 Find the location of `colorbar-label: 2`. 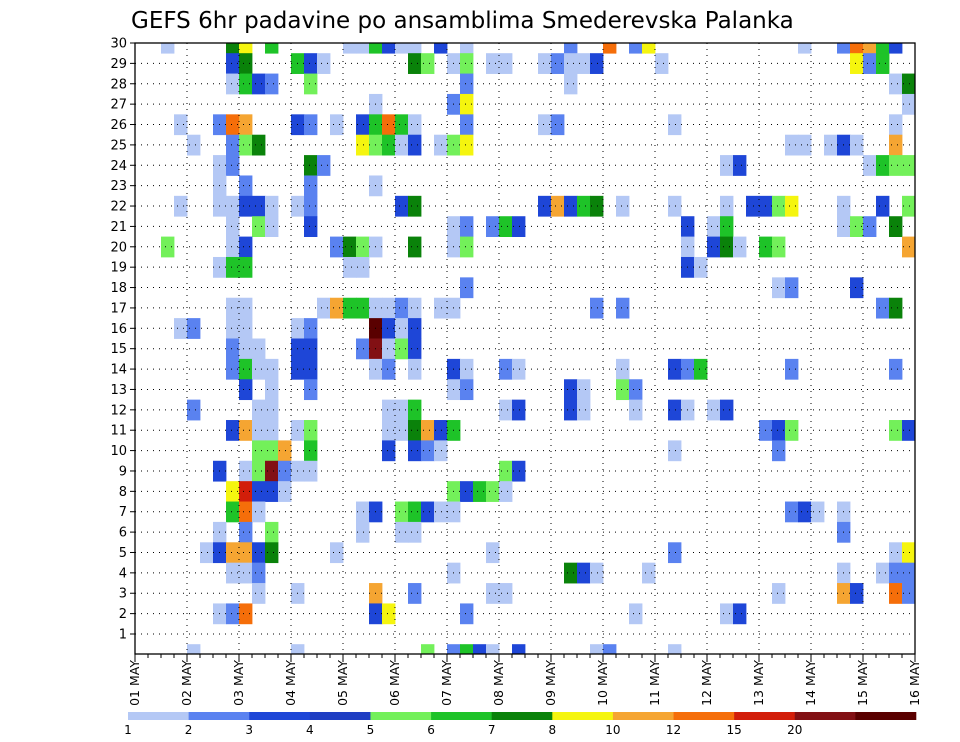

colorbar-label: 2 is located at coordinates (189, 730).